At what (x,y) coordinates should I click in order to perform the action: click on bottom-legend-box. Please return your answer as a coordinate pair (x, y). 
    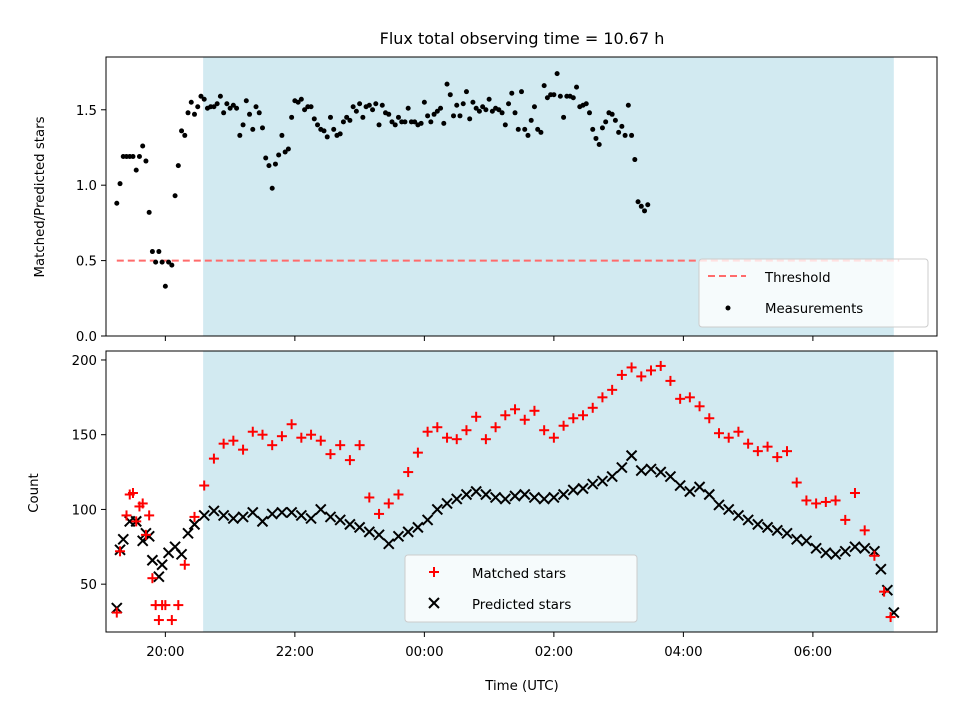
    Looking at the image, I should click on (521, 588).